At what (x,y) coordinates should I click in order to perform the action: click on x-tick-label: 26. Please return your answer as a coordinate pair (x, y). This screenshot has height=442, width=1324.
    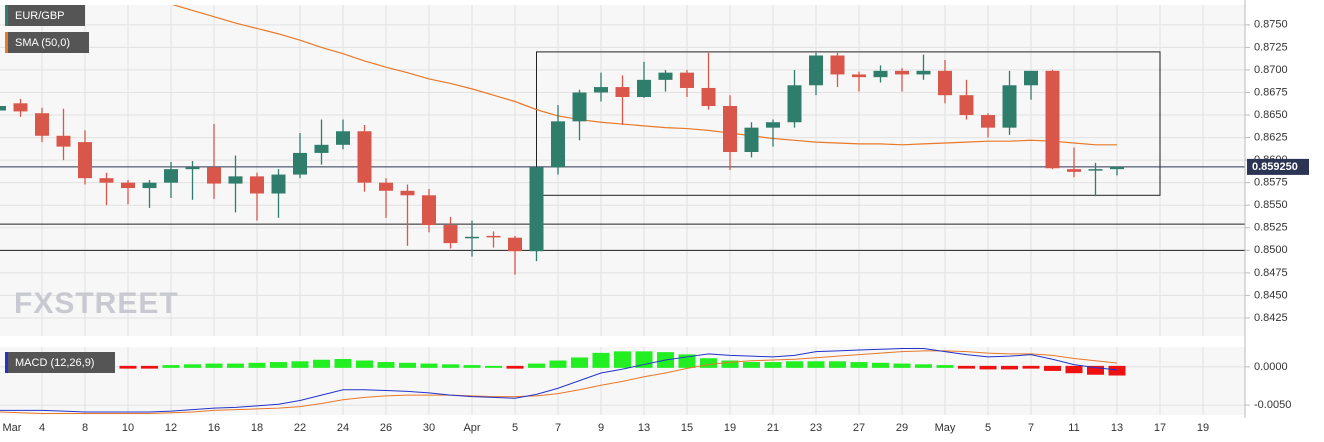
    Looking at the image, I should click on (386, 428).